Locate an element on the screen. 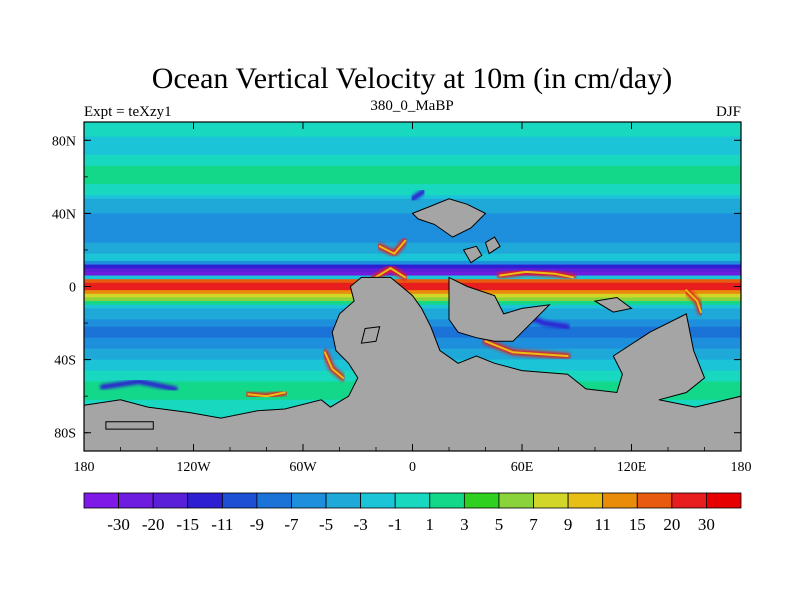  colorbar-label: 9 is located at coordinates (568, 524).